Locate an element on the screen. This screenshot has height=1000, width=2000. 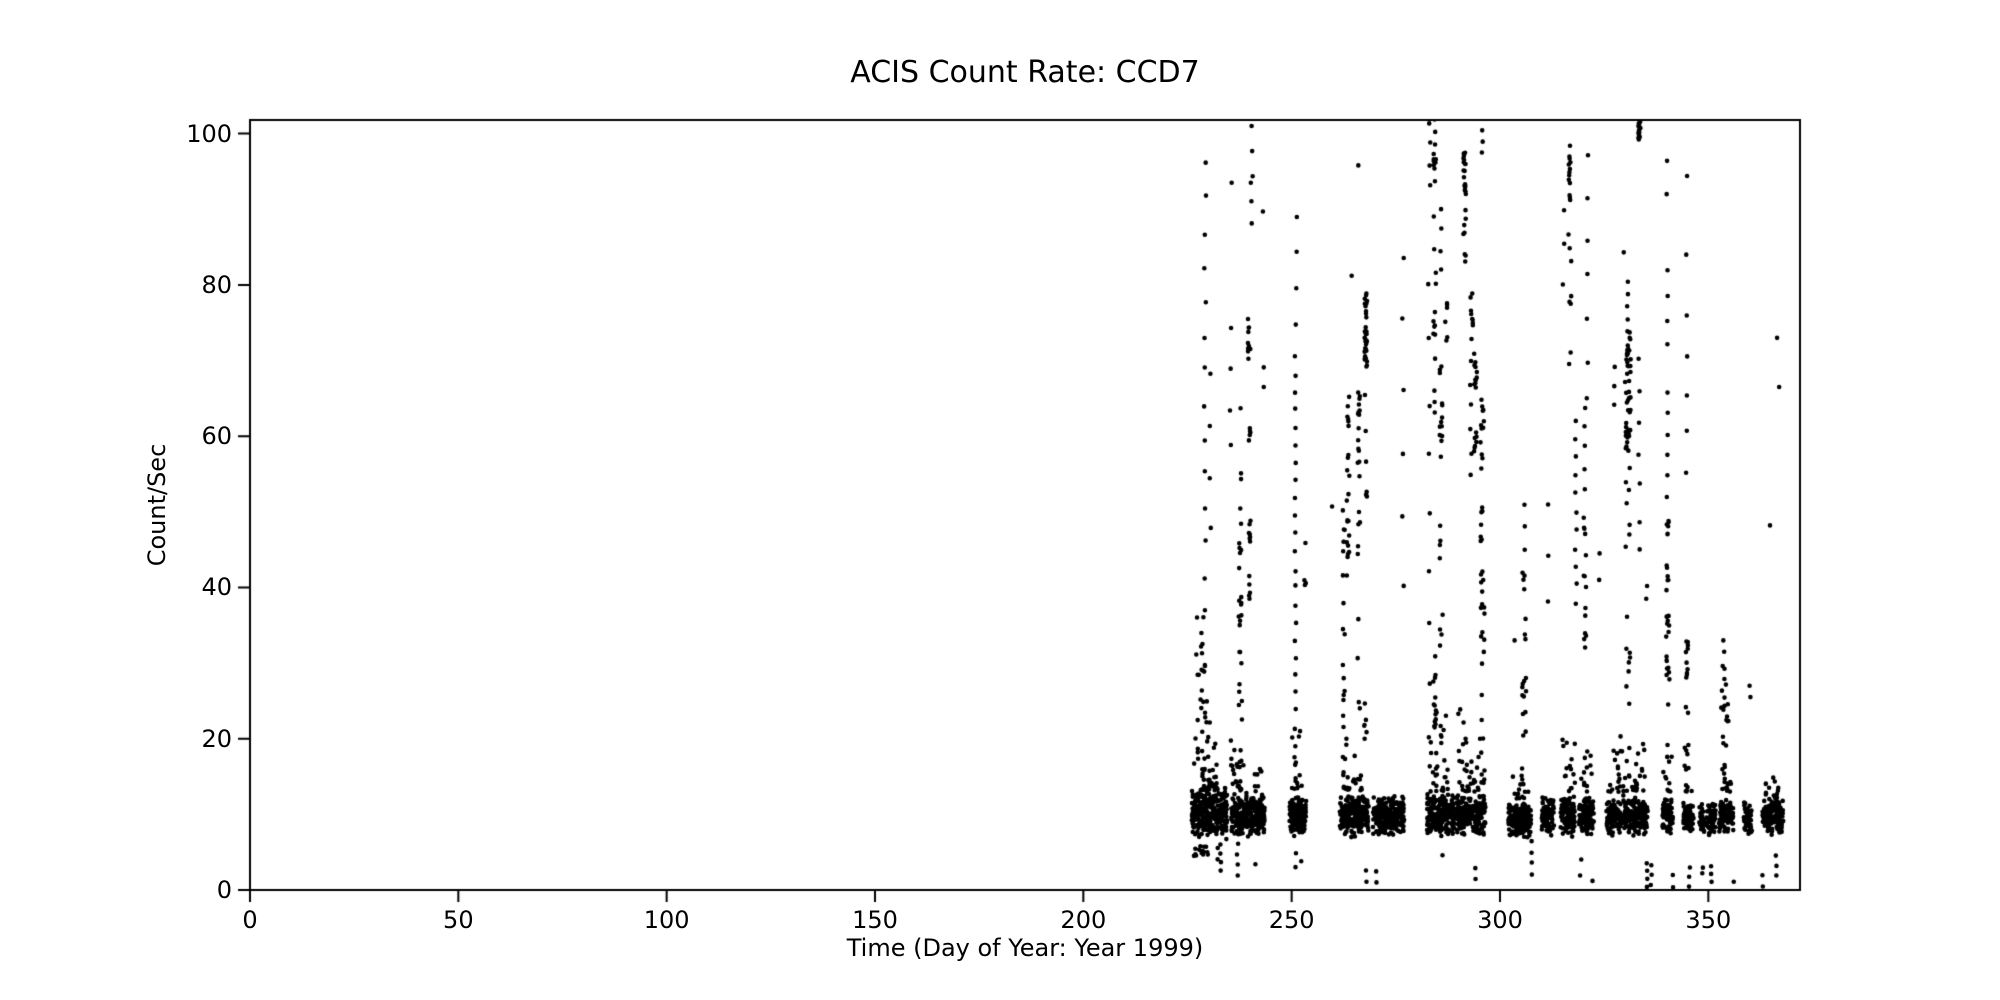
x-tick-label: 0 is located at coordinates (250, 920).